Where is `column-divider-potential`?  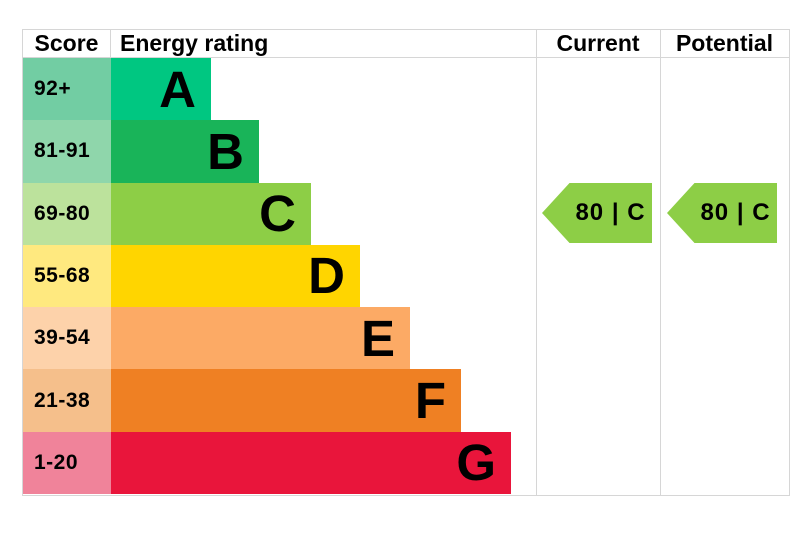
column-divider-potential is located at coordinates (660, 262).